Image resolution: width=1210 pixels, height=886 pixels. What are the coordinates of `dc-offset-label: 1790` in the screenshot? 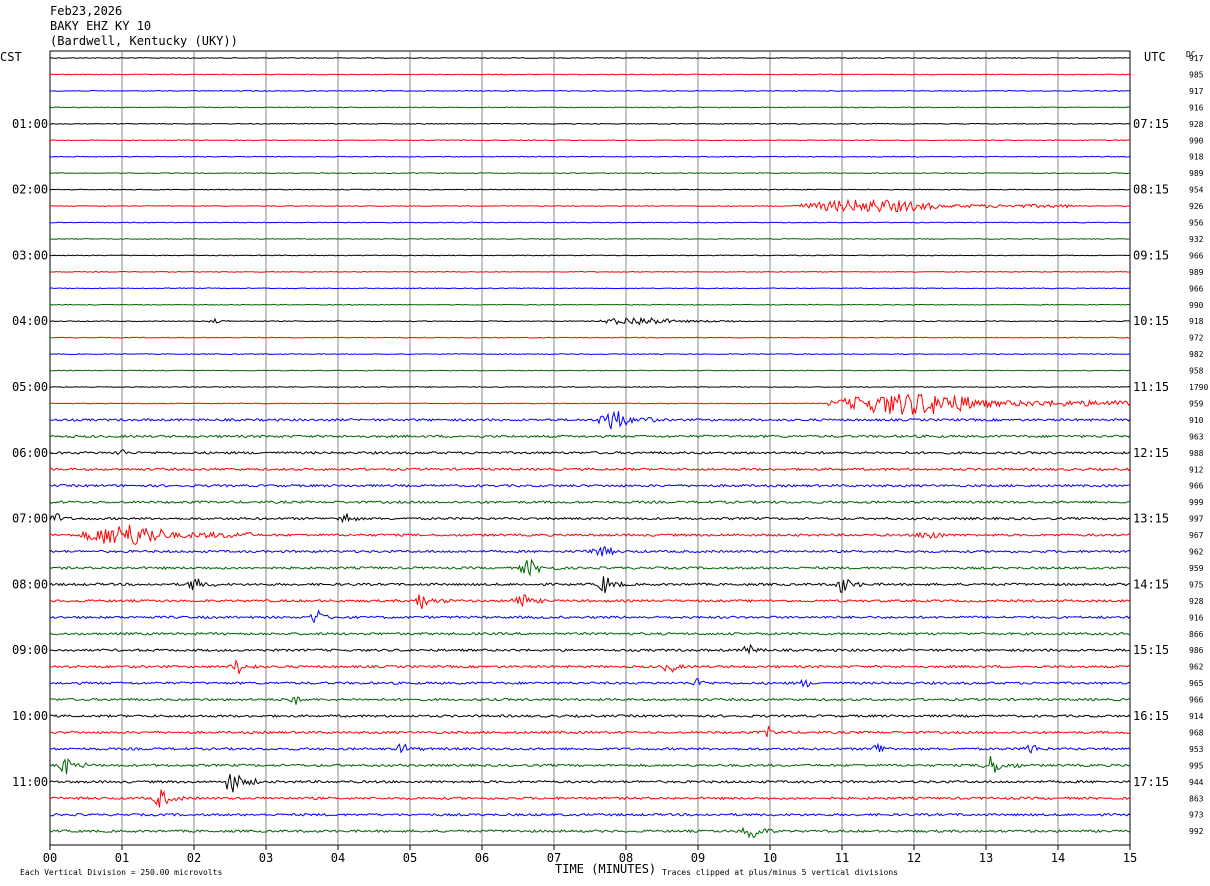 It's located at (1198, 387).